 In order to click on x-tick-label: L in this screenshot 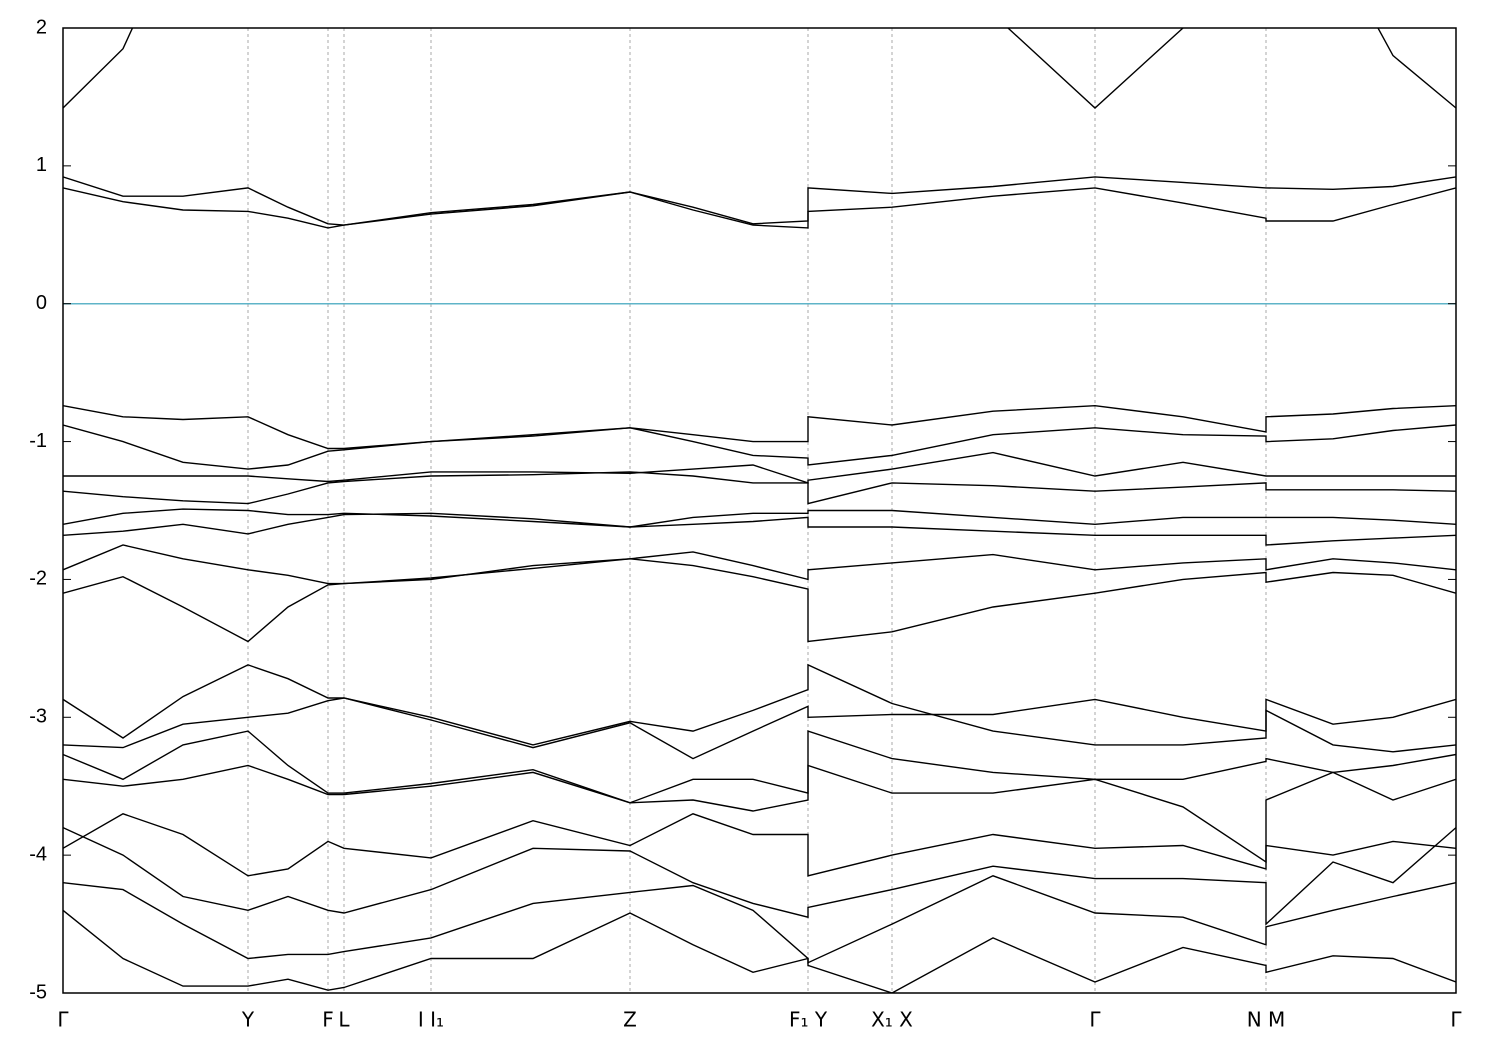, I will do `click(344, 1020)`.